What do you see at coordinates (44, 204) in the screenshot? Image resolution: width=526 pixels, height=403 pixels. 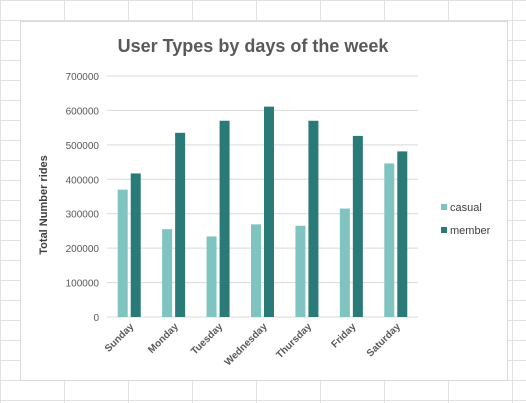 I see `y-axis-label: Total Number rides` at bounding box center [44, 204].